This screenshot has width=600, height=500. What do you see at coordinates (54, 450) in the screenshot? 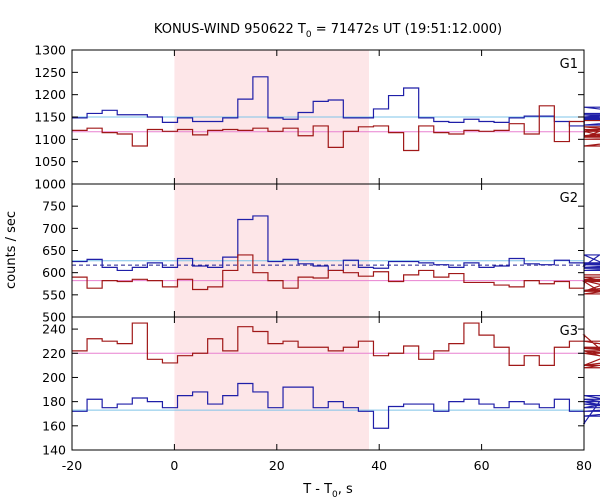
I see `y-tick-label: 140` at bounding box center [54, 450].